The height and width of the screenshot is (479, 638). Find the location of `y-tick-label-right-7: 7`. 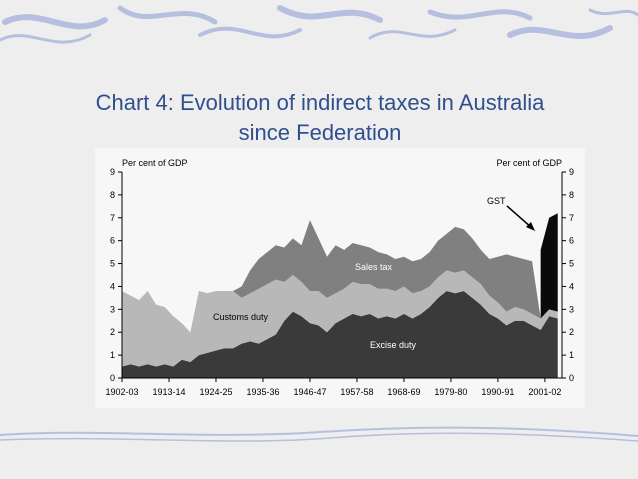

y-tick-label-right-7: 7 is located at coordinates (571, 218).